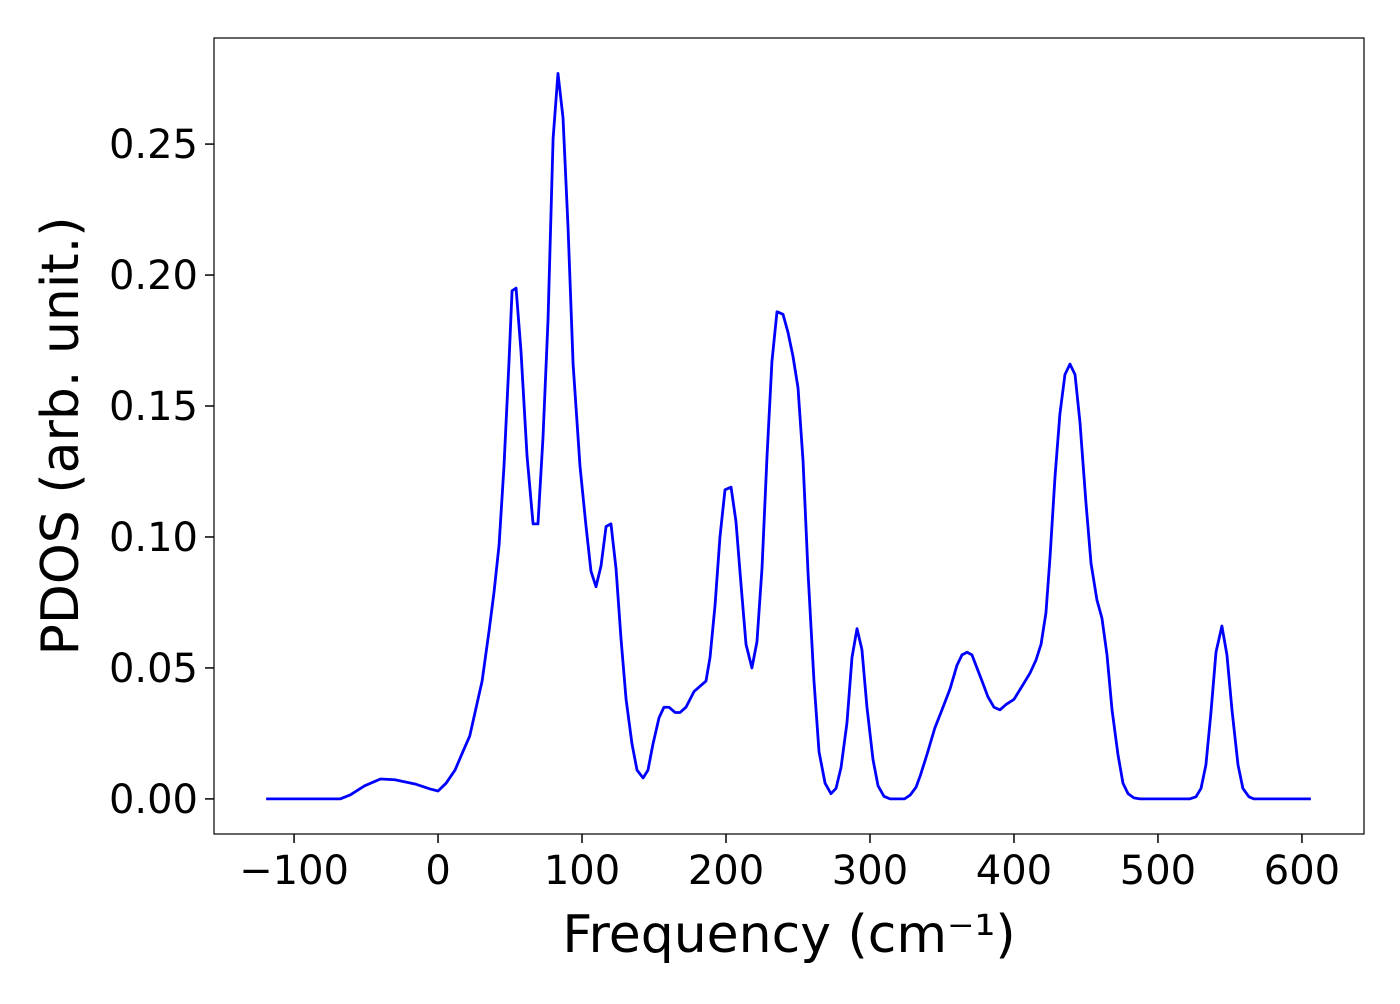 Image resolution: width=1400 pixels, height=1004 pixels. Describe the element at coordinates (153, 669) in the screenshot. I see `y-tick-label: 0.05` at that location.